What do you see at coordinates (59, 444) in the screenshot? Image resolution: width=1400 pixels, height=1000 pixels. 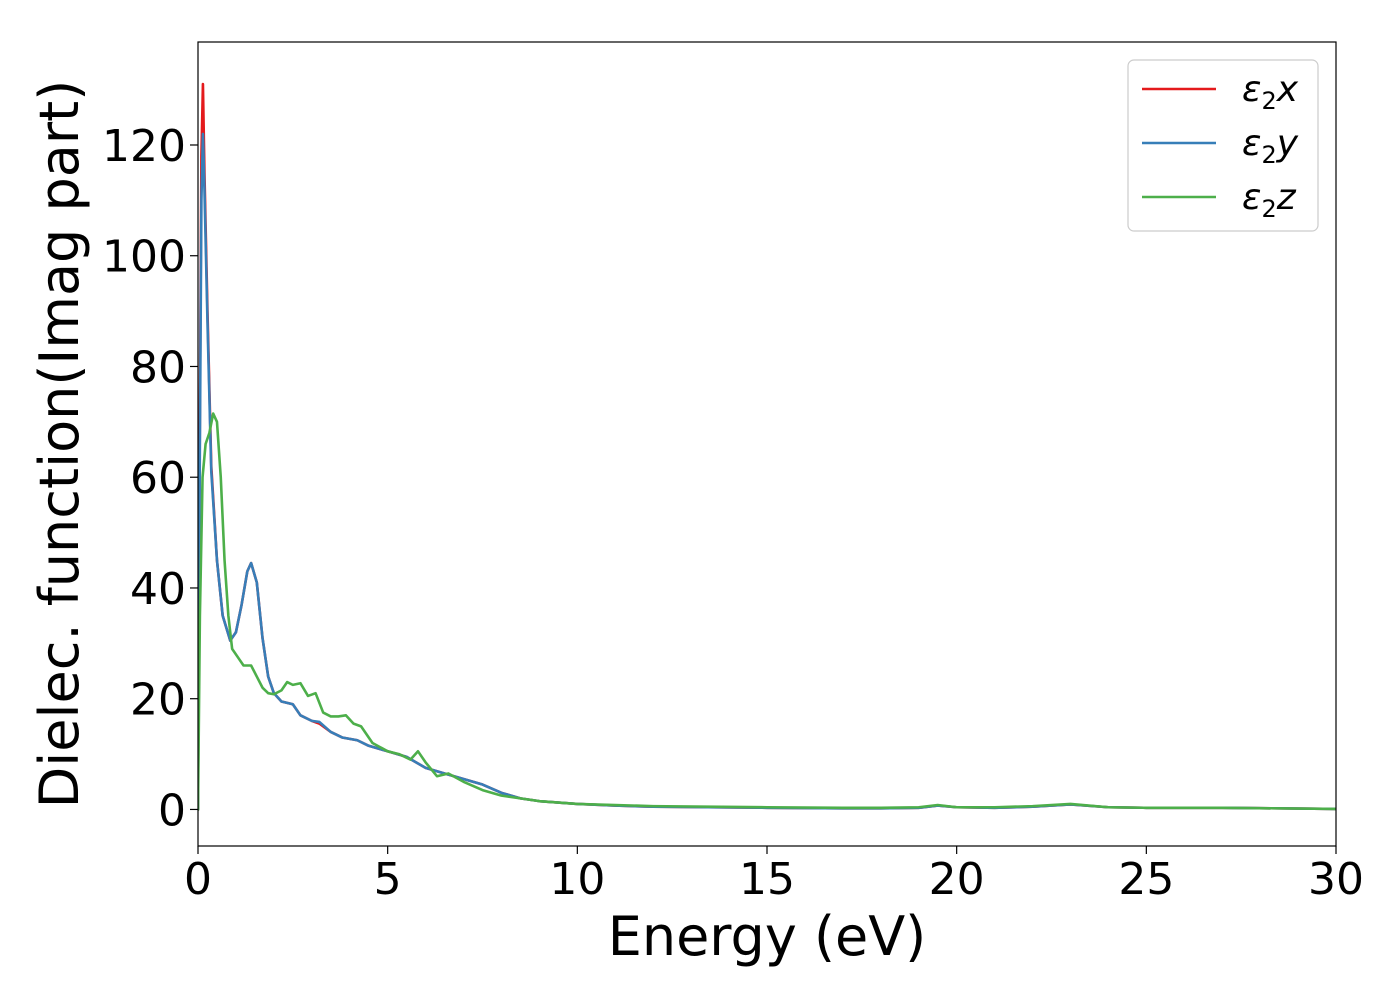 I see `y-axis-label: Dielec. function(Imag part)` at bounding box center [59, 444].